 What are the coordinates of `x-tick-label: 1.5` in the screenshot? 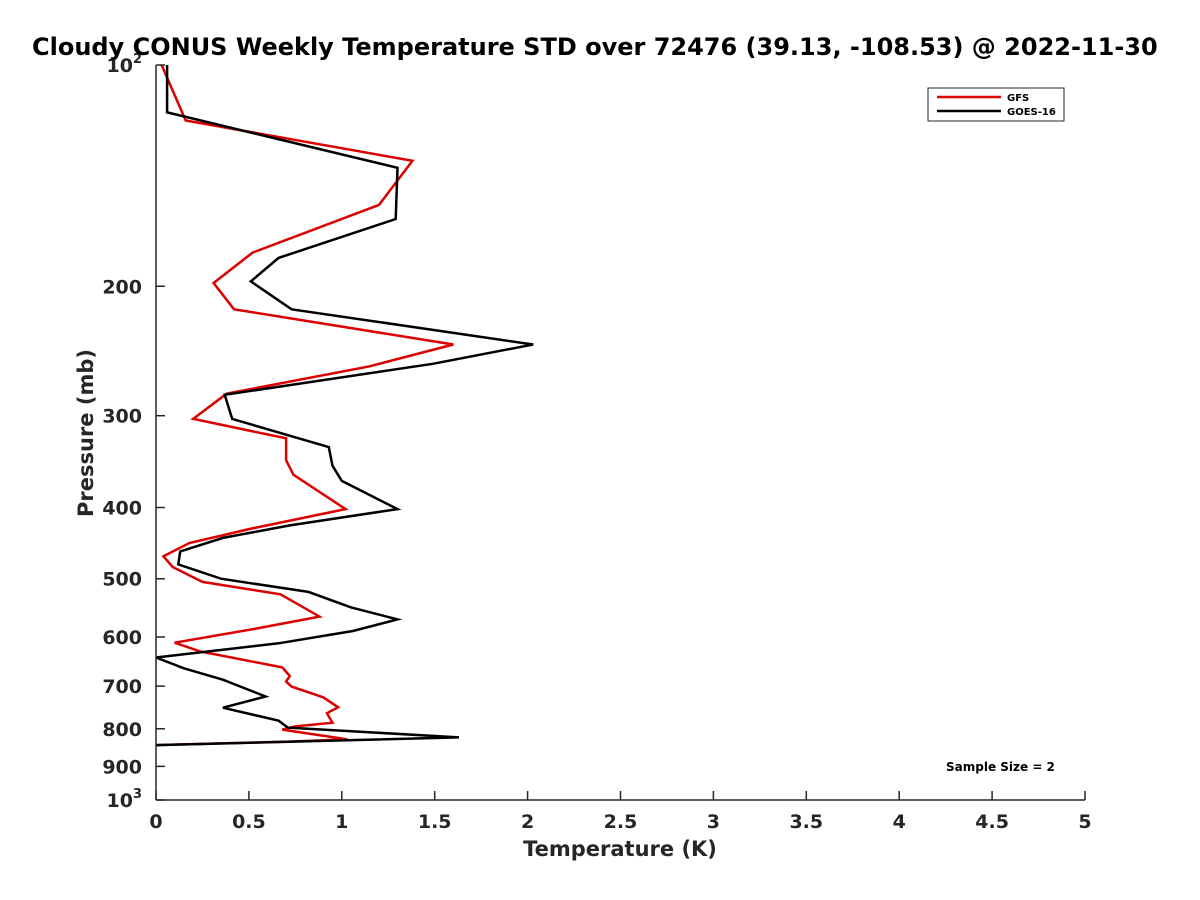 It's located at (435, 822).